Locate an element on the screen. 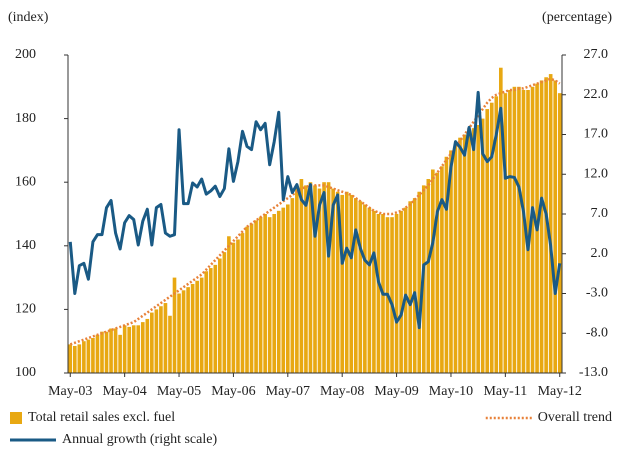  y-tick-label: 100 is located at coordinates (25, 372).